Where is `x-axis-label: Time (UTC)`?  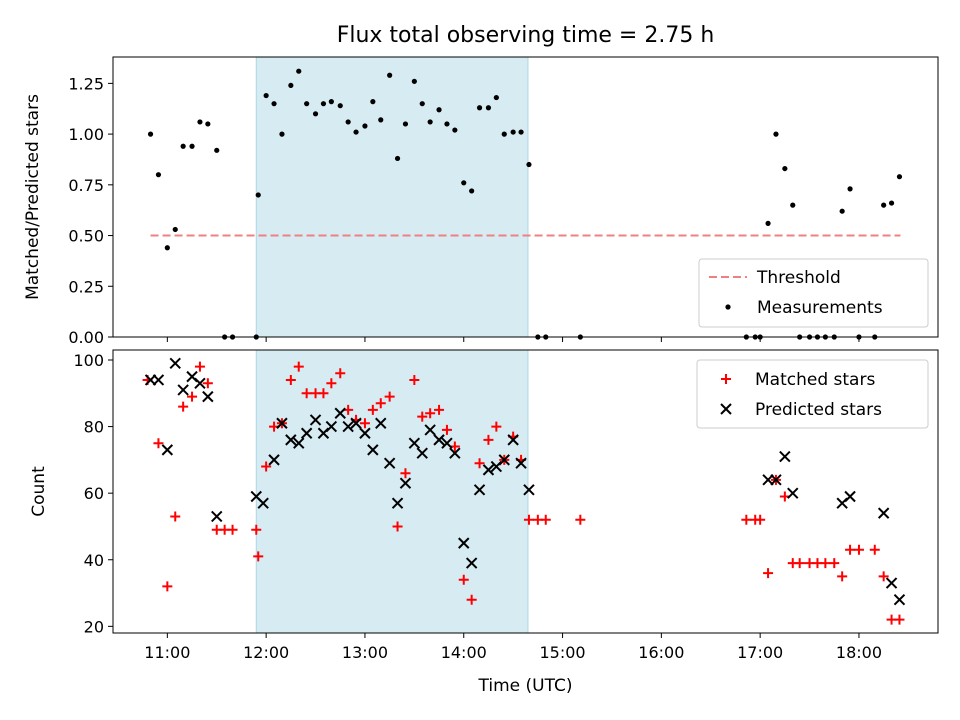 x-axis-label: Time (UTC) is located at coordinates (525, 686).